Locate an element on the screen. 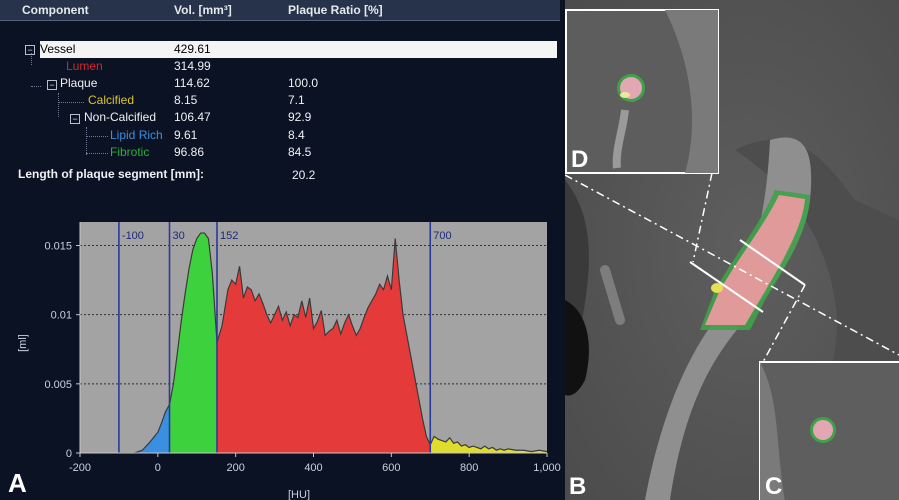 The width and height of the screenshot is (899, 500). table-row-non-calcified: Non-Calcified 106.47 92.9 is located at coordinates (280, 117).